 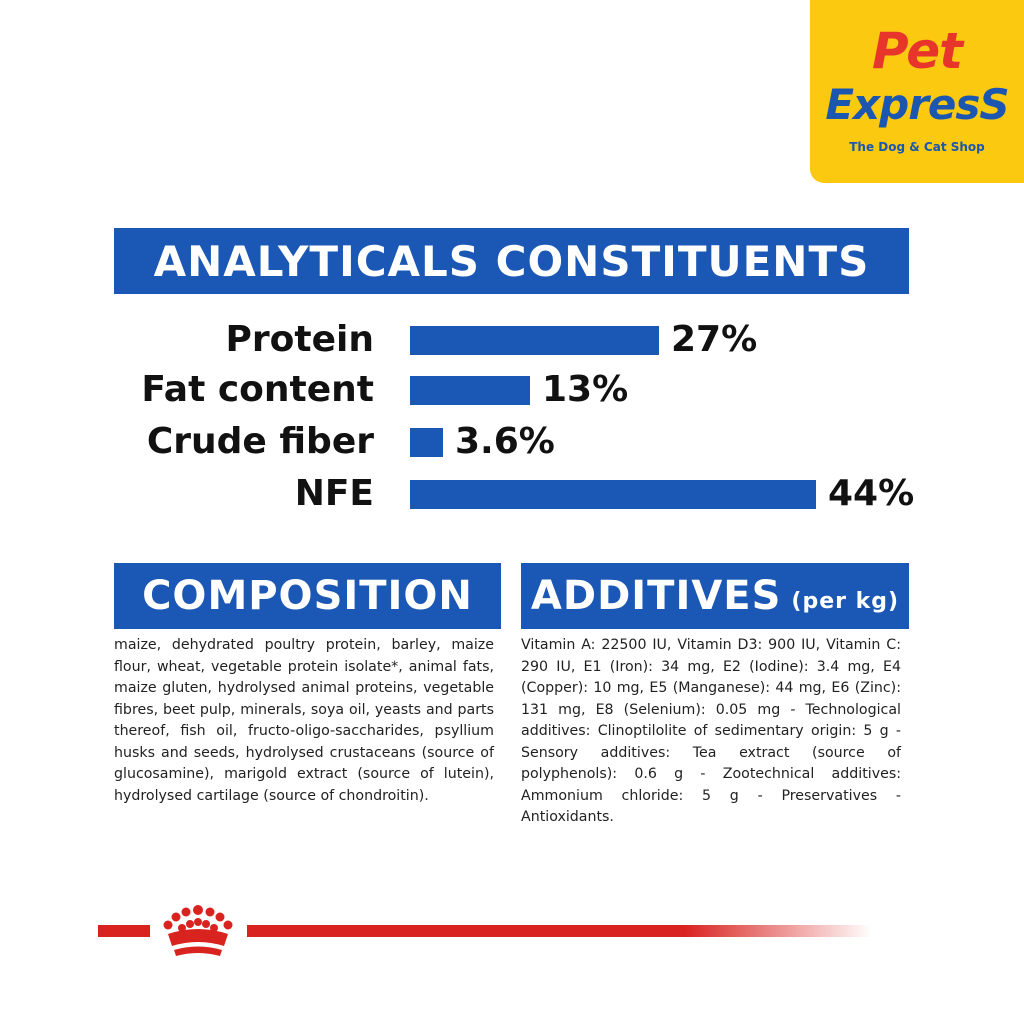 I want to click on composition-header: COMPOSITION, so click(x=307, y=596).